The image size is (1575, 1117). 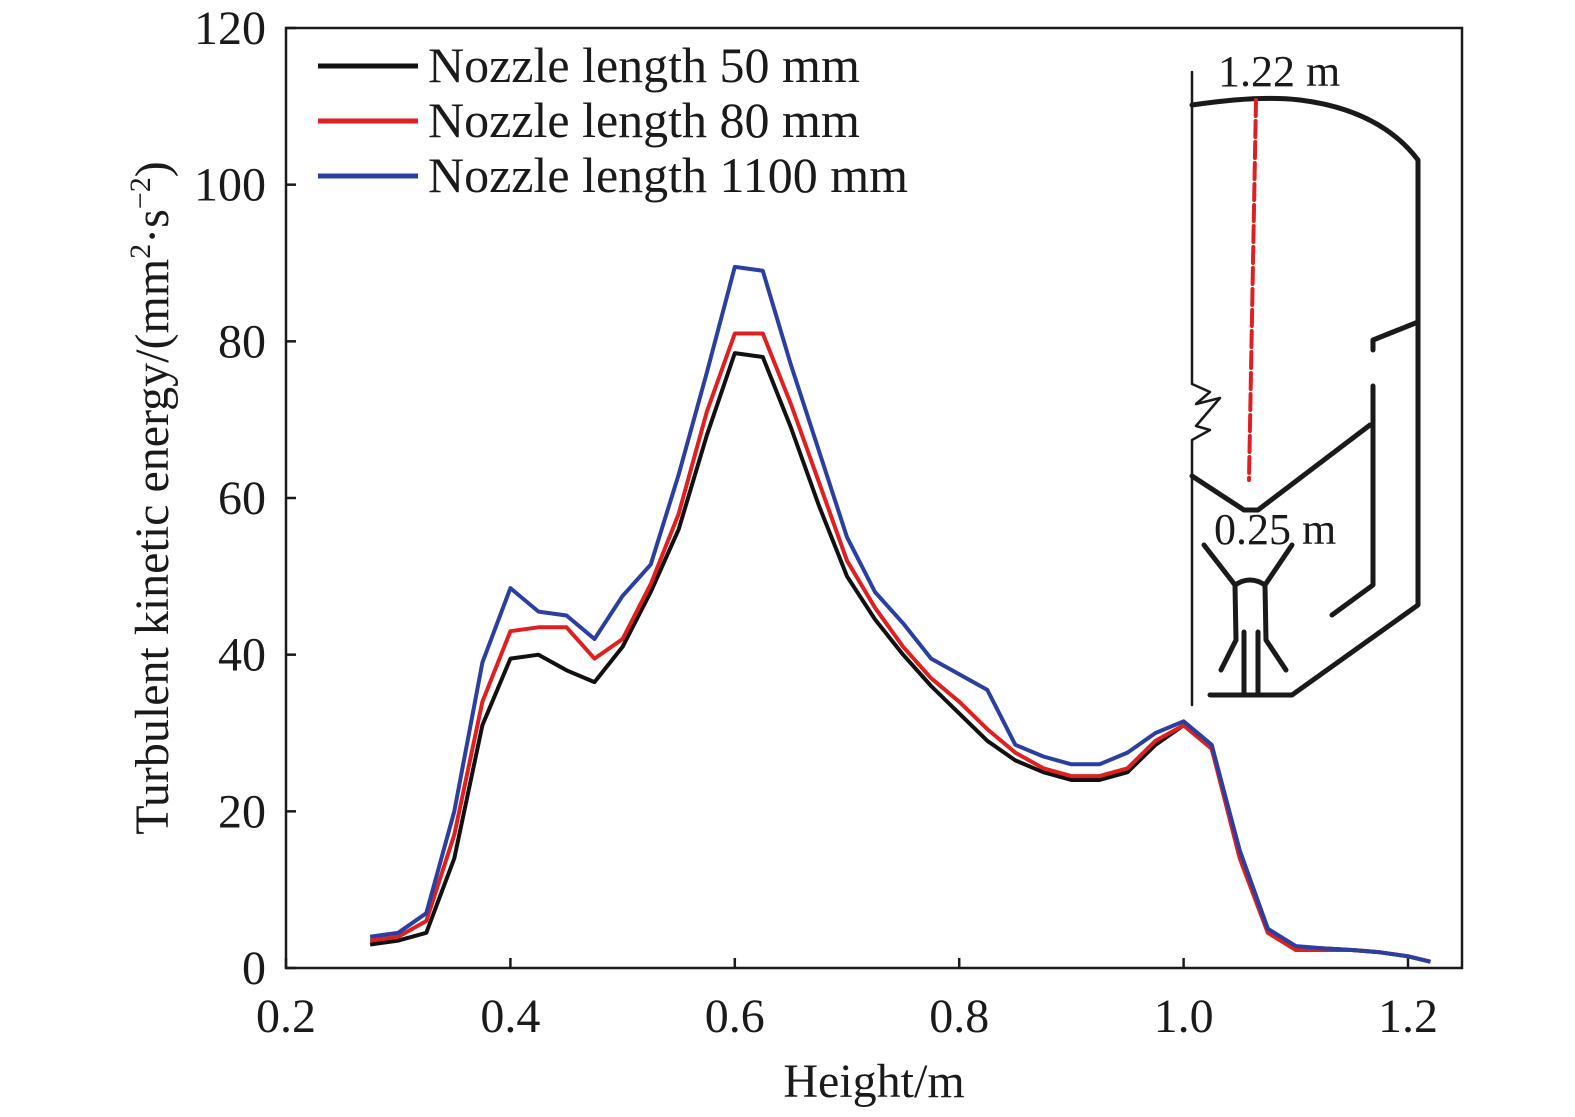 I want to click on inset-right-wall, so click(x=1314, y=508).